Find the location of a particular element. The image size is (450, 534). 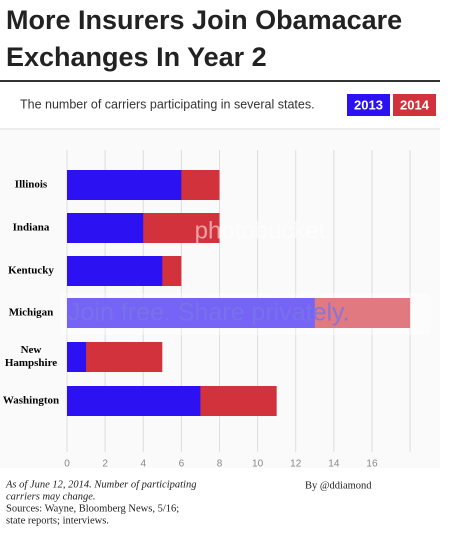

y-tick-label: Kentucky is located at coordinates (31, 270).